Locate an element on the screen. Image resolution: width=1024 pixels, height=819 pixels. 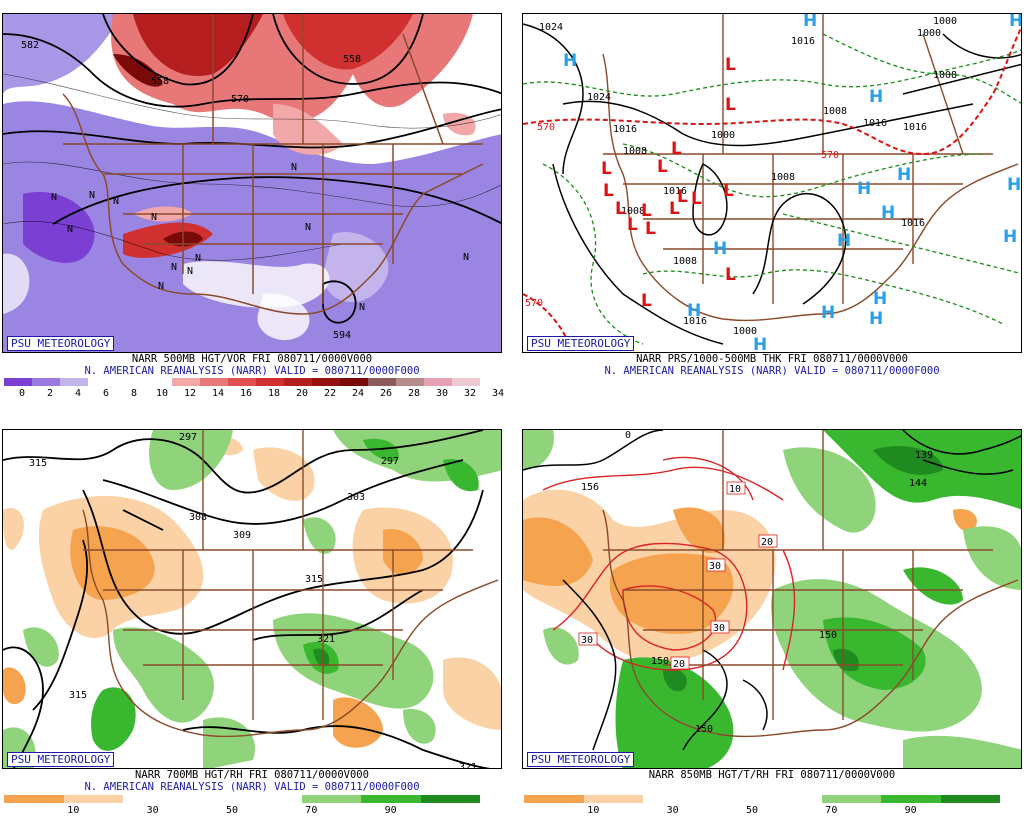
height-label: 150 is located at coordinates (704, 729).